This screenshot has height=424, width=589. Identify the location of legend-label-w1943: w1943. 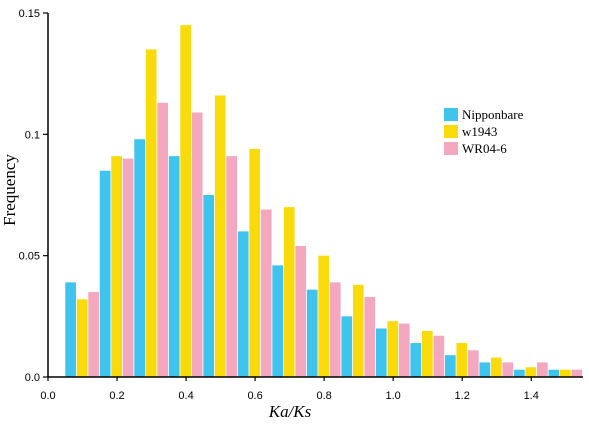
(479, 131).